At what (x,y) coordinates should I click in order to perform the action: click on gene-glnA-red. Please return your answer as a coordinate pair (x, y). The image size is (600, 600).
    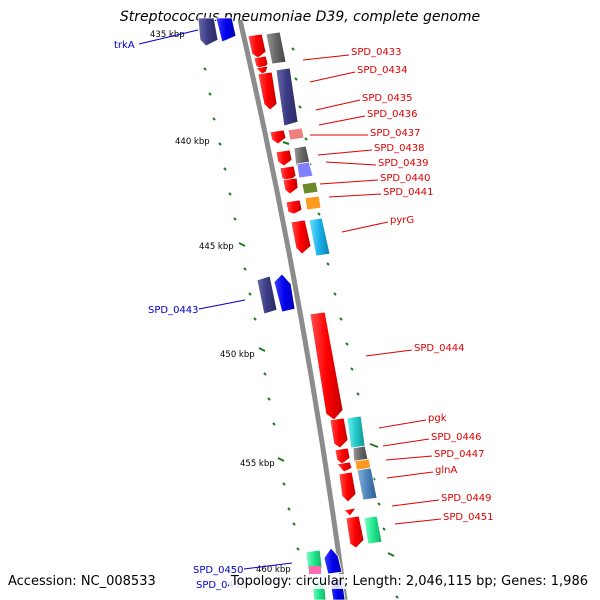
    Looking at the image, I should click on (347, 487).